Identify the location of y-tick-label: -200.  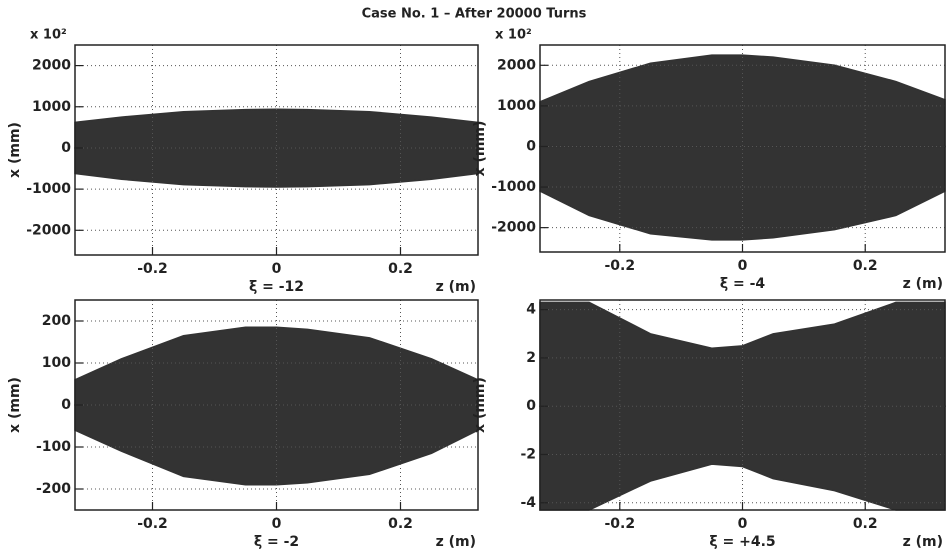
(53, 489).